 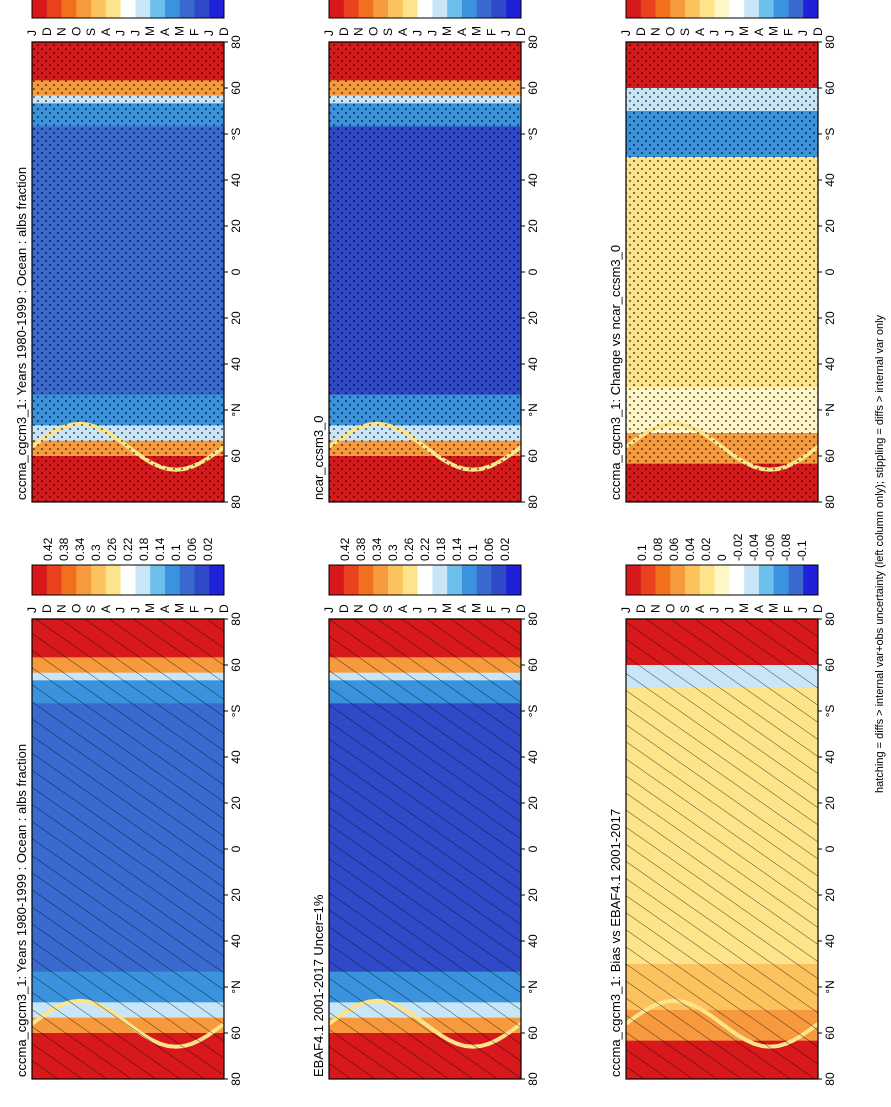 I want to click on panel-title: cccma_cgcm3_1: Bias vs EBAF4.1 2001-2017, so click(x=615, y=943).